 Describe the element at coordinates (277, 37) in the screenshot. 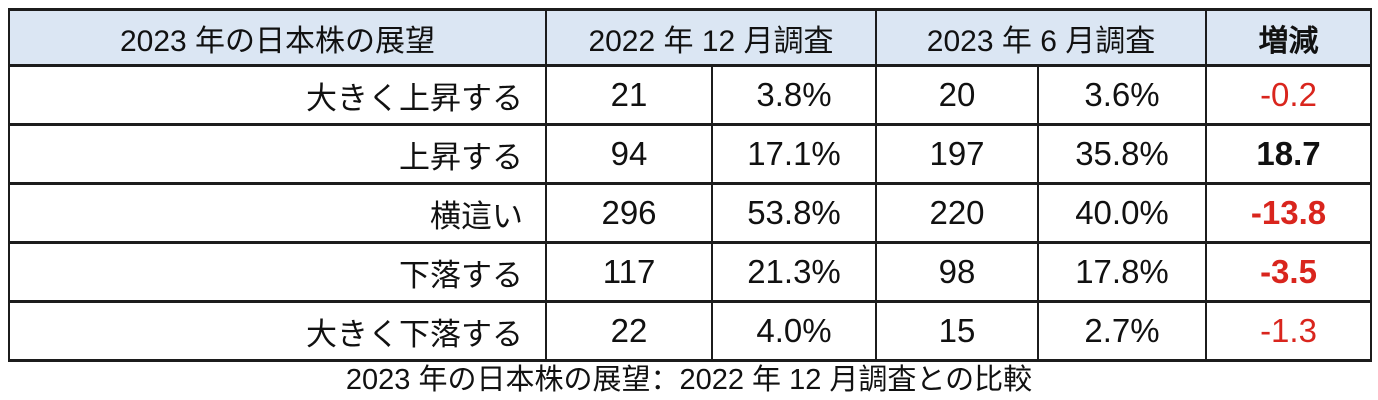

I see `header-outlook: 2023 年の日本株の展望` at that location.